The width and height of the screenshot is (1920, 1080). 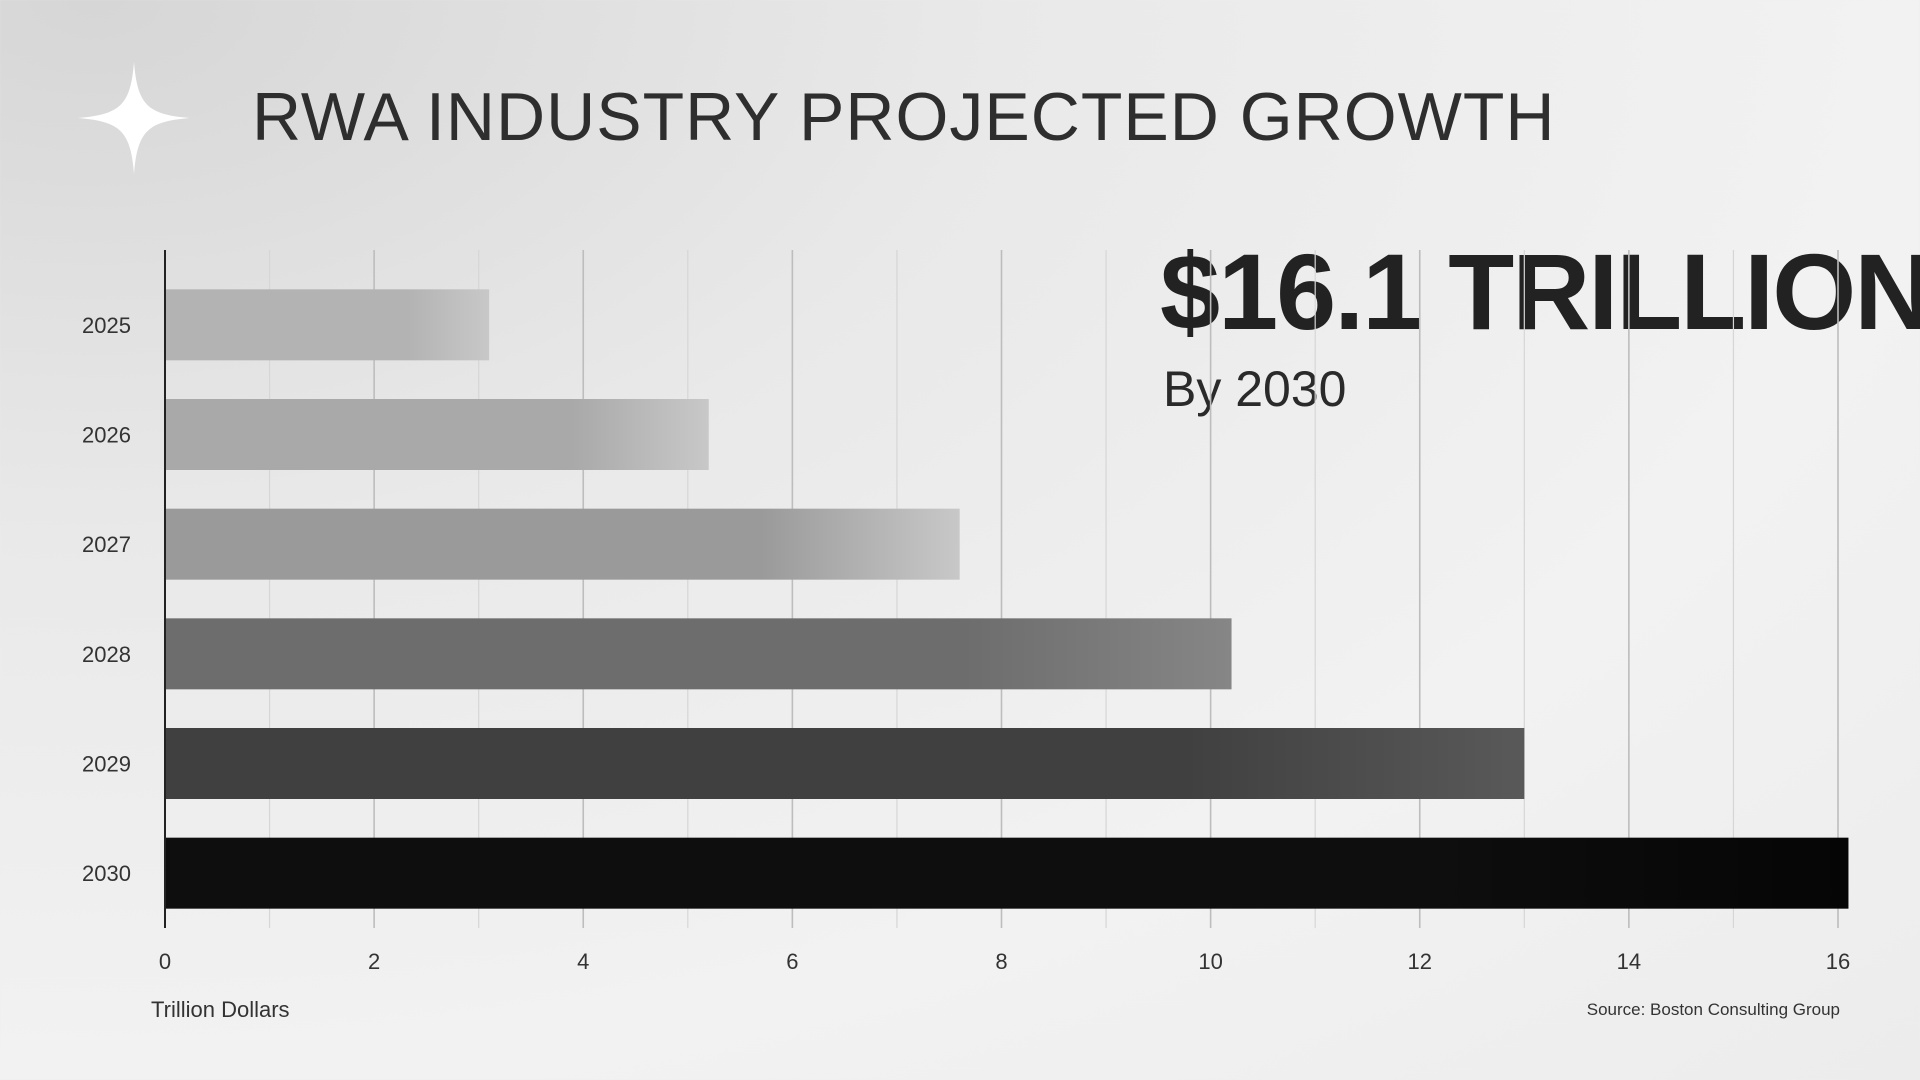 I want to click on x-tick-label: 2, so click(x=374, y=961).